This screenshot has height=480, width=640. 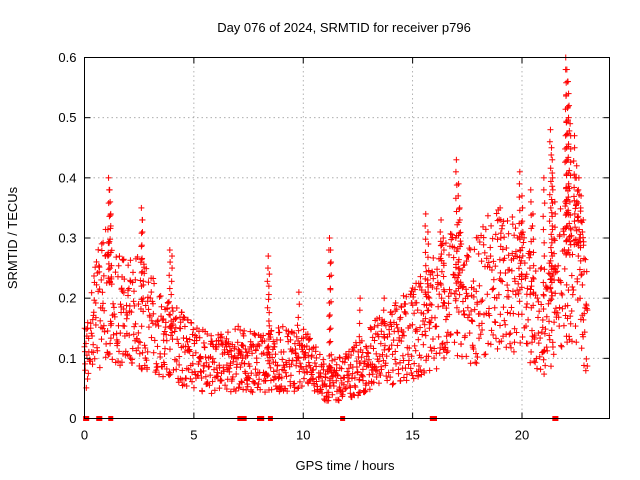 What do you see at coordinates (303, 435) in the screenshot?
I see `x-tick-label: 10` at bounding box center [303, 435].